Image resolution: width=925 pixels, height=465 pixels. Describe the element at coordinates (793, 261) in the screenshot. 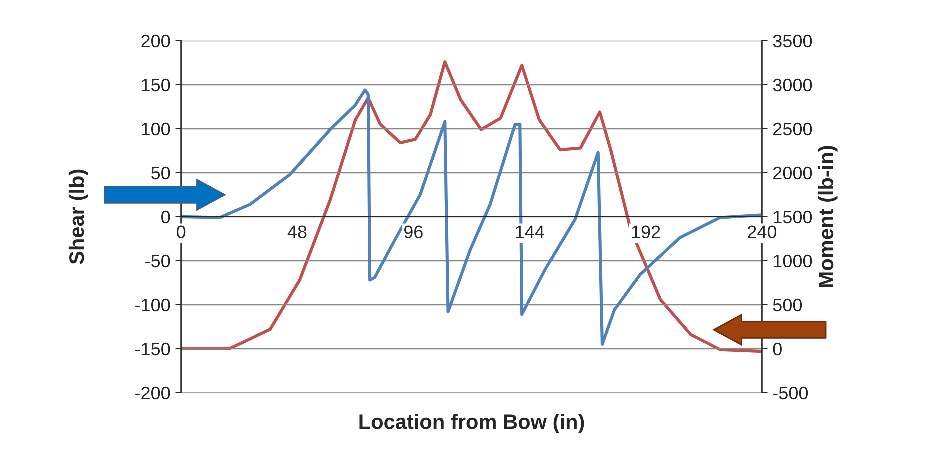

I see `y2-tick-label: 1000` at that location.